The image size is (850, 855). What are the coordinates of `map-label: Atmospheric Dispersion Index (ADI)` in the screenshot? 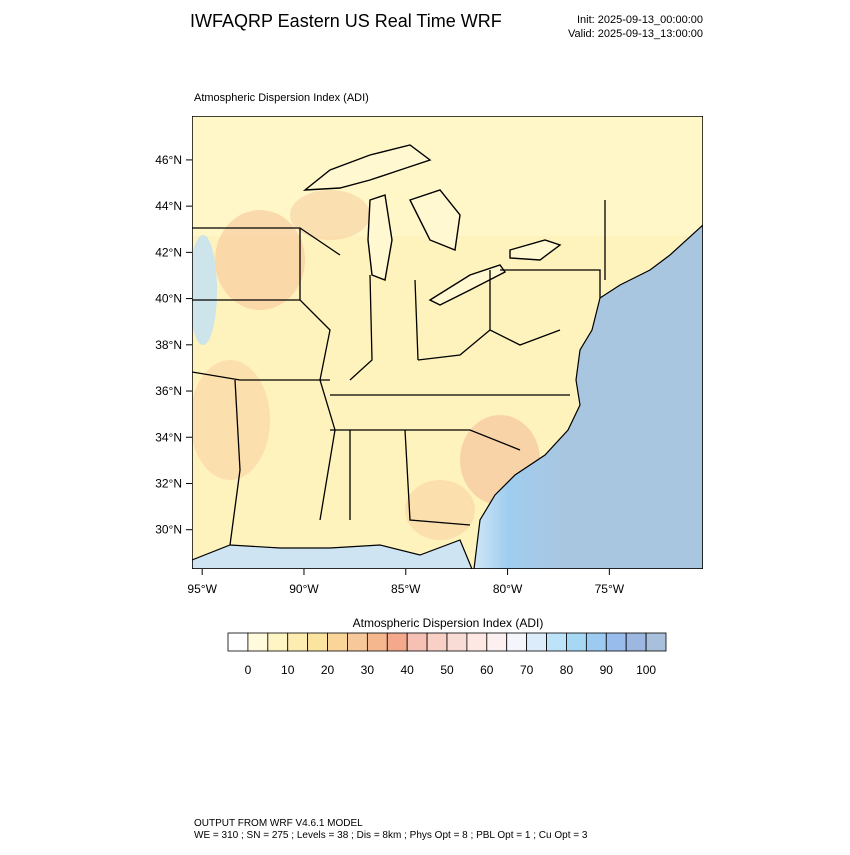 It's located at (281, 98).